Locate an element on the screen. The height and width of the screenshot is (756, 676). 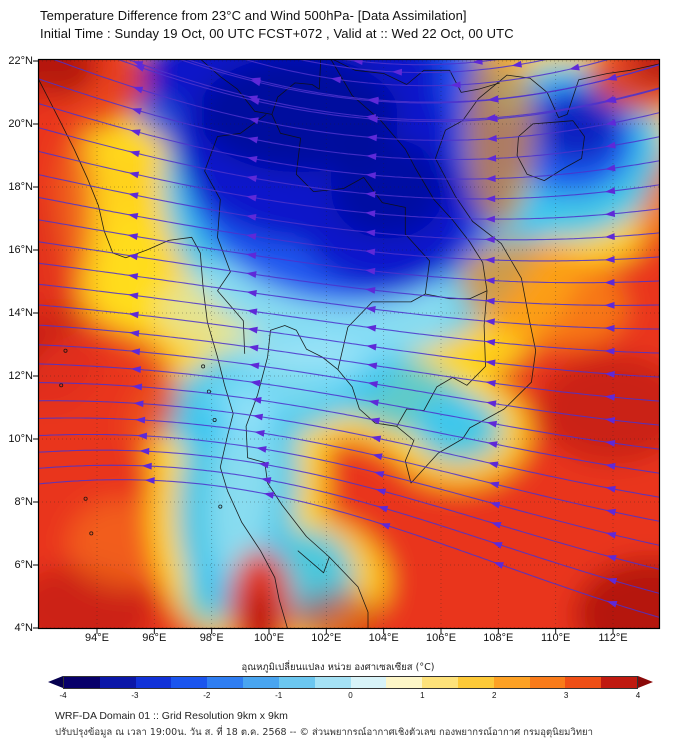
colorbar-tick-label: -4 is located at coordinates (63, 695).